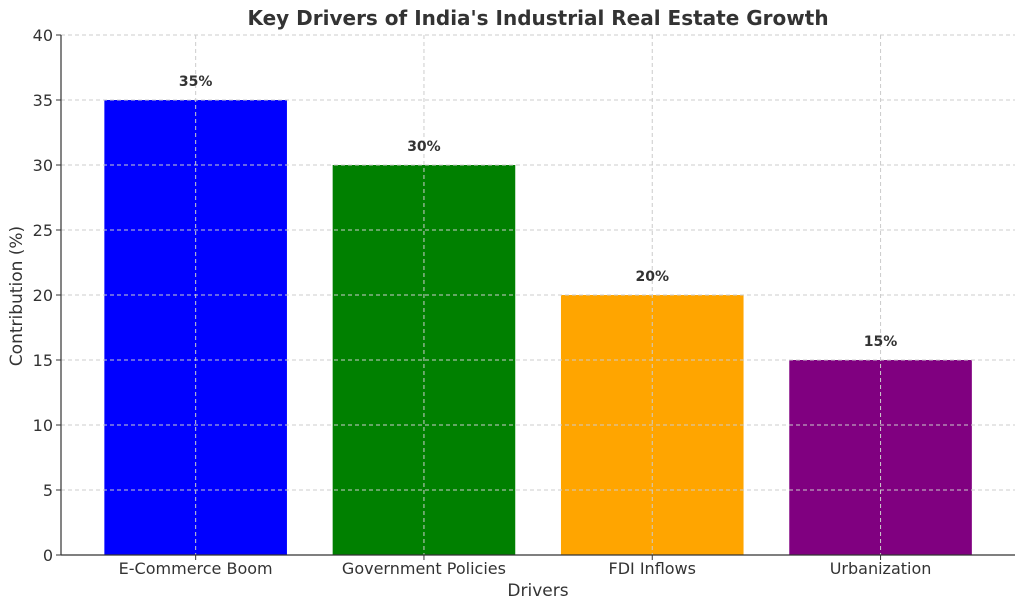 The image size is (1024, 610). What do you see at coordinates (43, 295) in the screenshot?
I see `y-tick-label: 20` at bounding box center [43, 295].